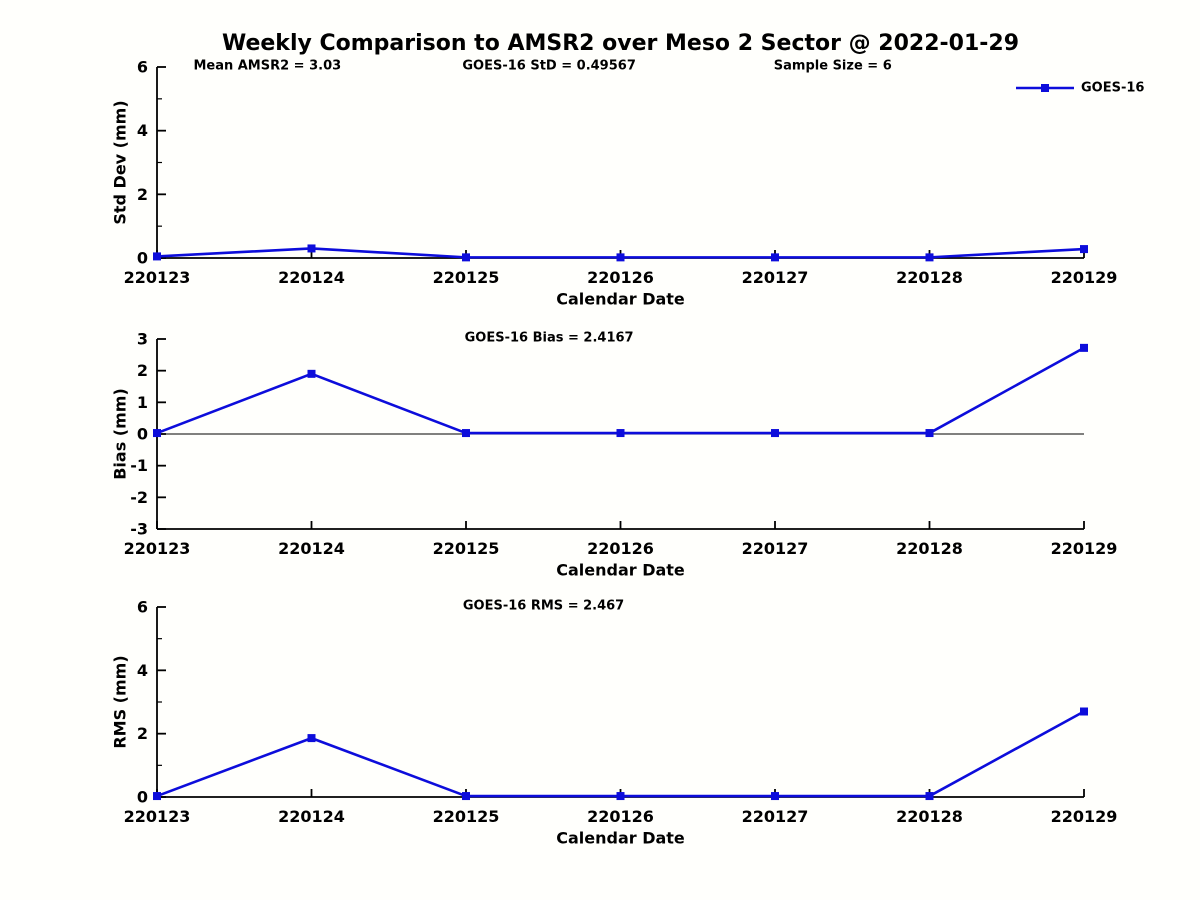  I want to click on annotation: GOES-16 RMS = 2.467, so click(543, 606).